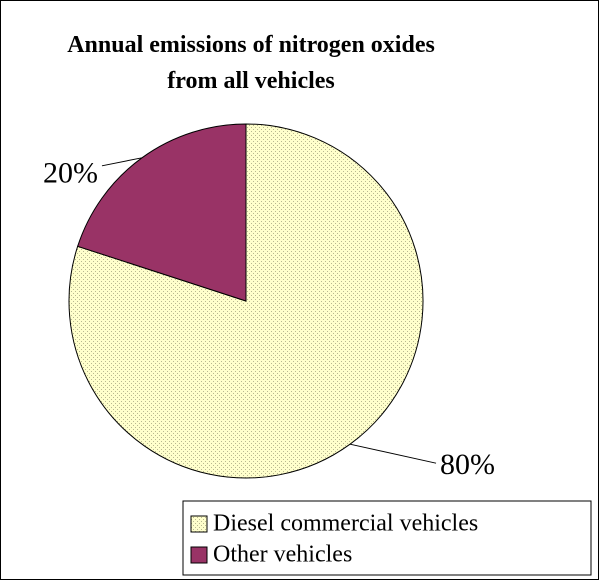 The height and width of the screenshot is (580, 599). What do you see at coordinates (282, 555) in the screenshot?
I see `legend-label: Other vehicles` at bounding box center [282, 555].